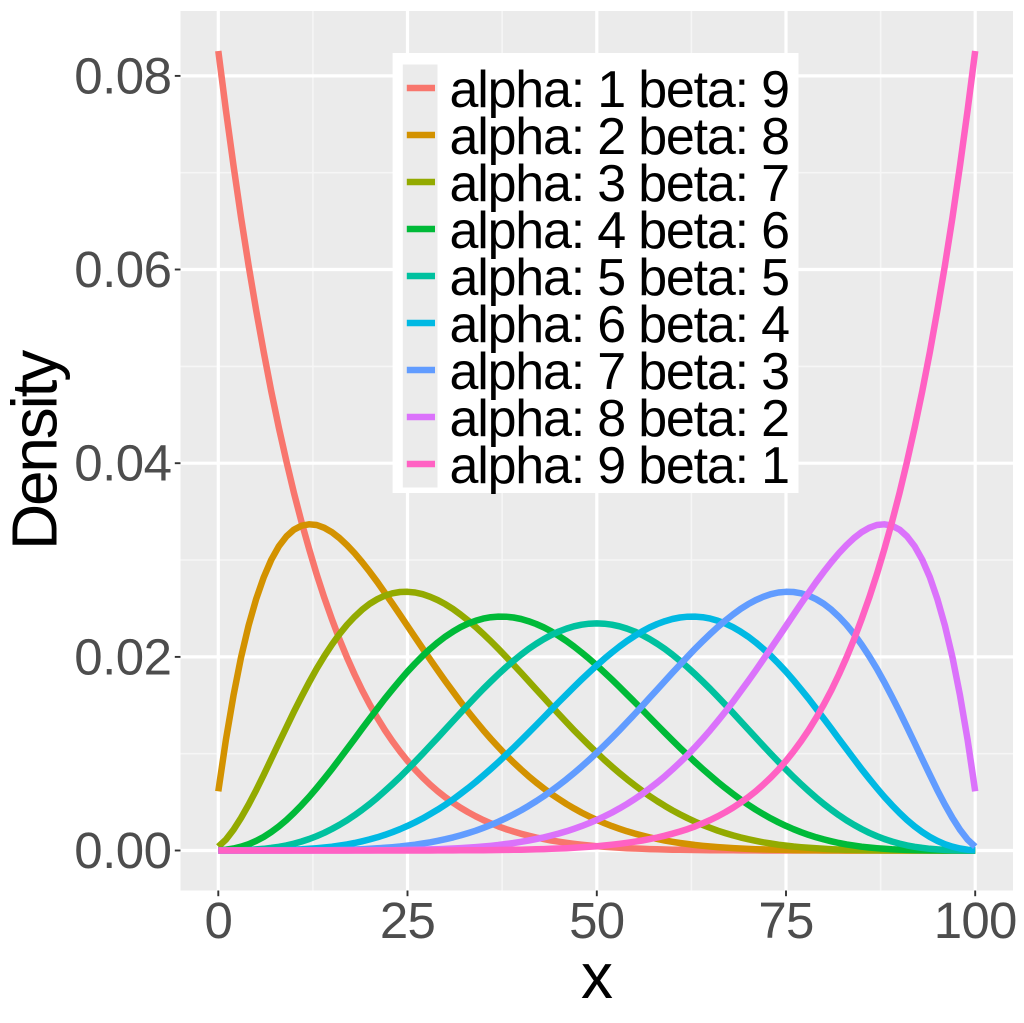 Image resolution: width=1024 pixels, height=1023 pixels. Describe the element at coordinates (619, 184) in the screenshot. I see `svg-text: alpha: 3 beta: 7` at that location.